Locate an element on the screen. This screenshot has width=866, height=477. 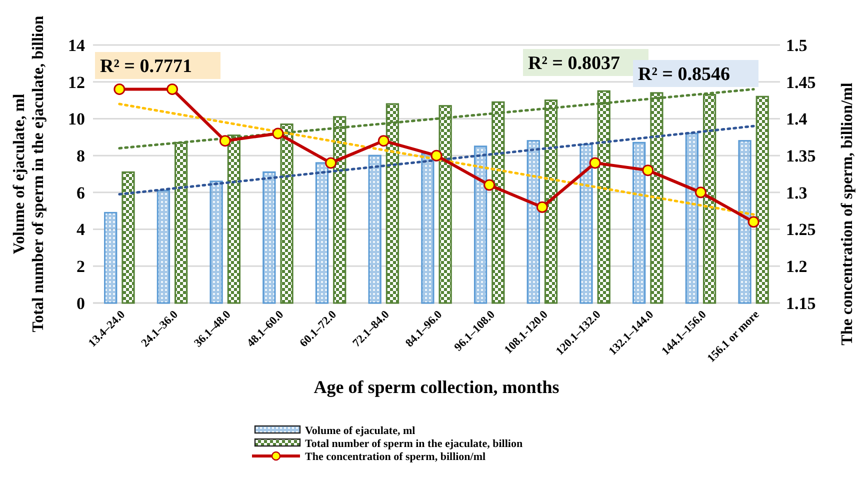
annotation: R² = 0.8546 is located at coordinates (684, 74).